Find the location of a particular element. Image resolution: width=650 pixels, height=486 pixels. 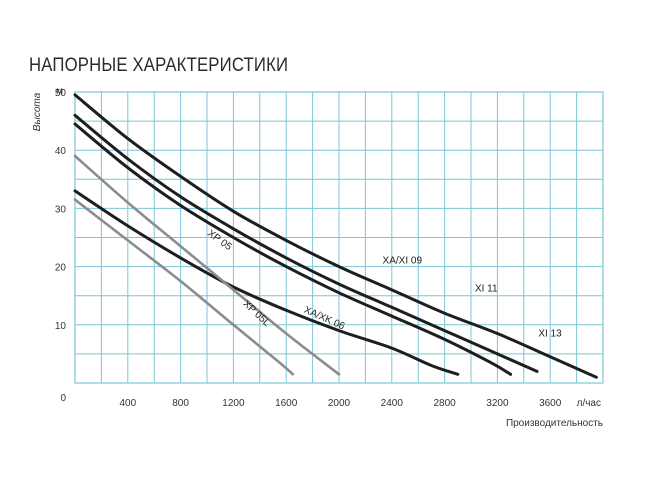

y-tick-label: 50 is located at coordinates (61, 93).